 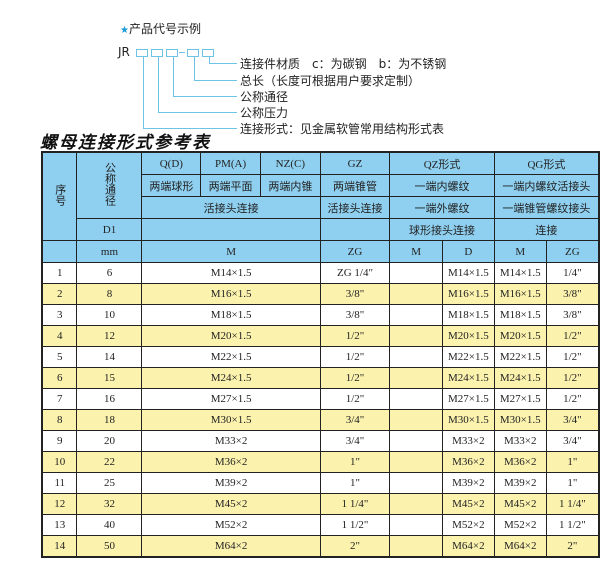 I want to click on qg-zg: 1", so click(x=572, y=483).